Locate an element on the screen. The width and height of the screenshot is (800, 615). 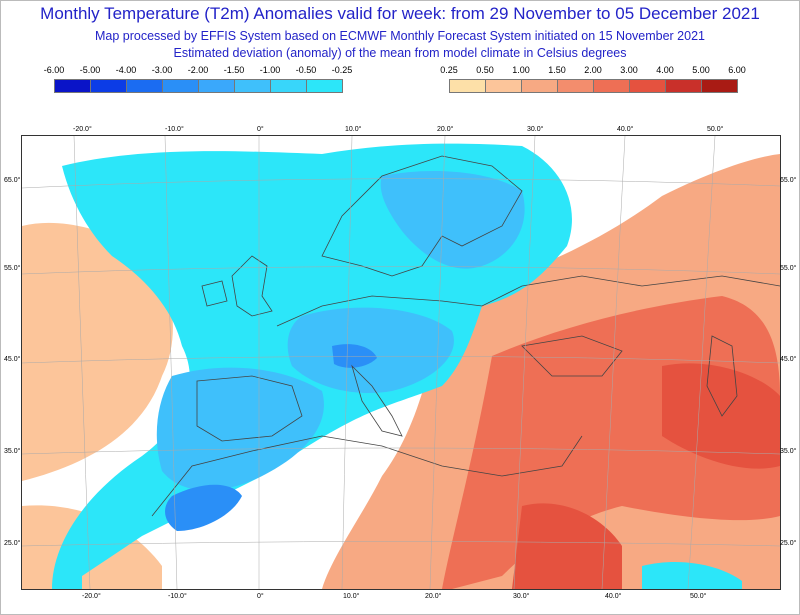
lon-label-bottom-e40: 40.0° is located at coordinates (613, 596).